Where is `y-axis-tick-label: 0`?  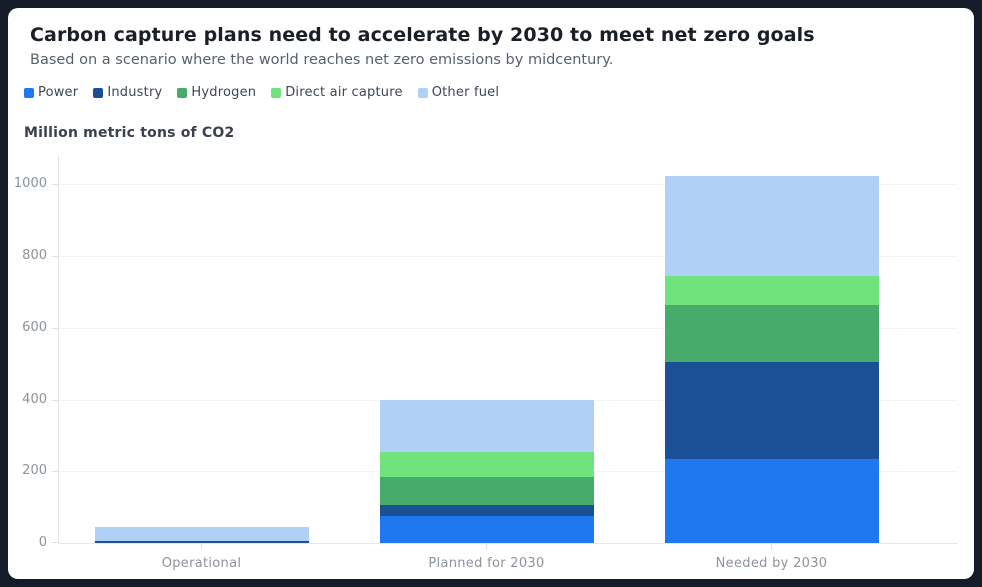 y-axis-tick-label: 0 is located at coordinates (42, 542).